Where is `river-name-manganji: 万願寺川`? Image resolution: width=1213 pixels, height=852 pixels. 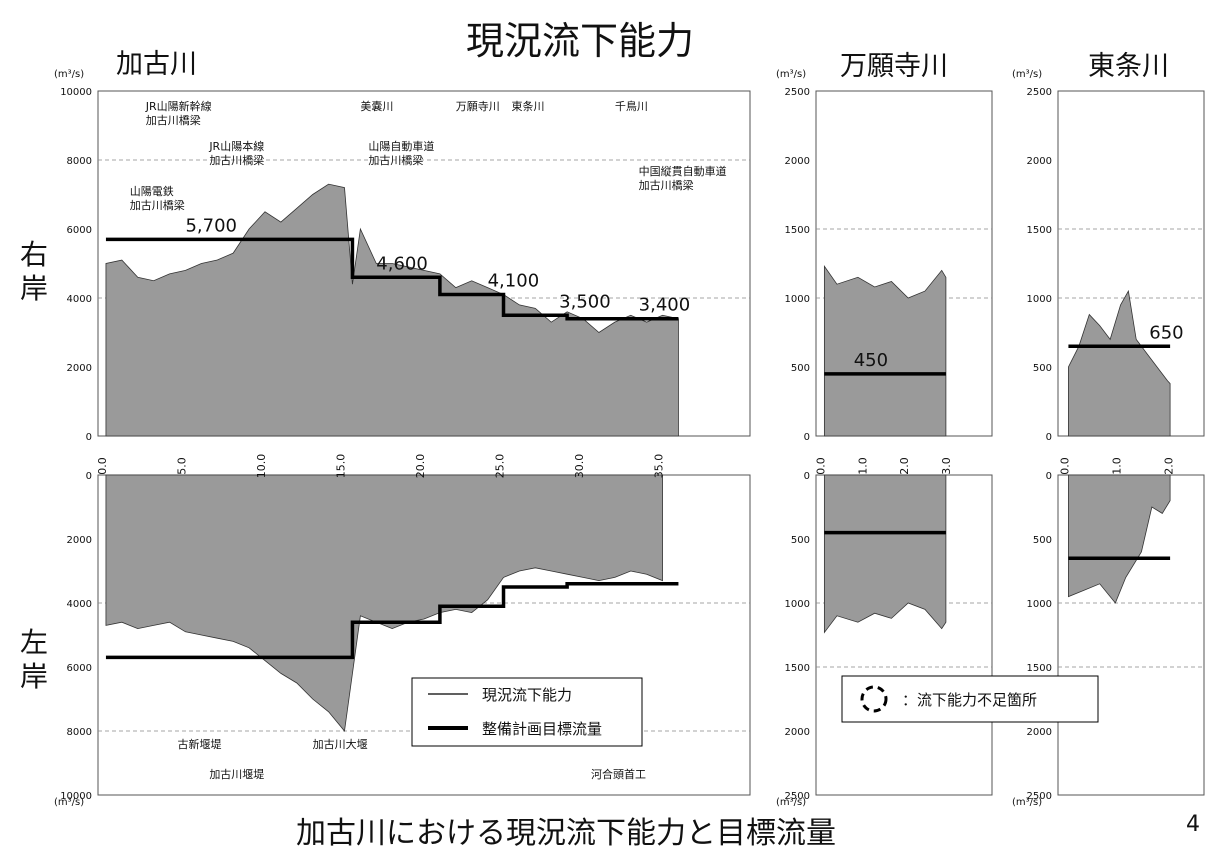 river-name-manganji: 万願寺川 is located at coordinates (894, 66).